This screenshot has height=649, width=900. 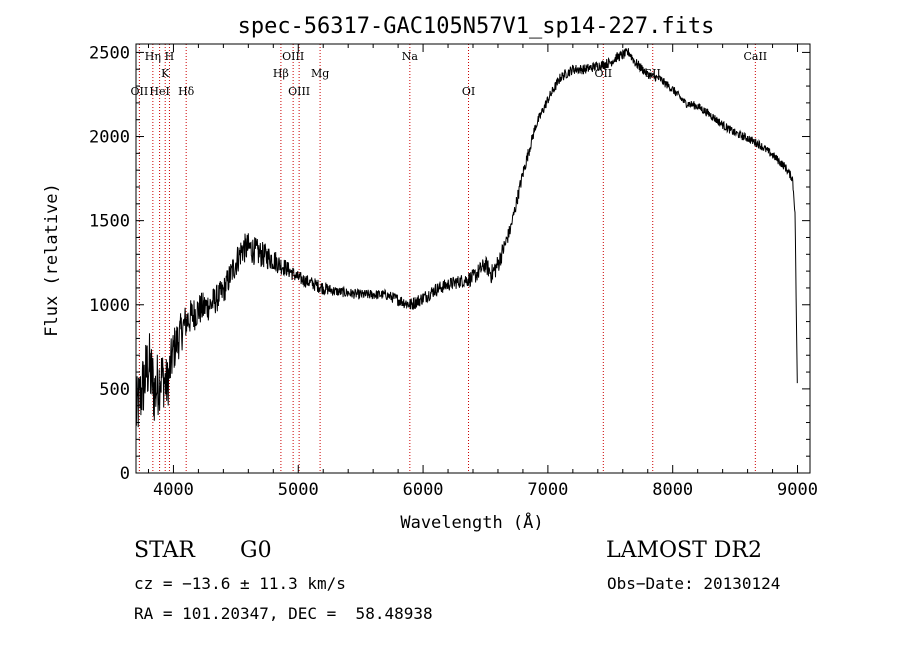 I want to click on y-axis-label: Flux (relative), so click(x=52, y=260).